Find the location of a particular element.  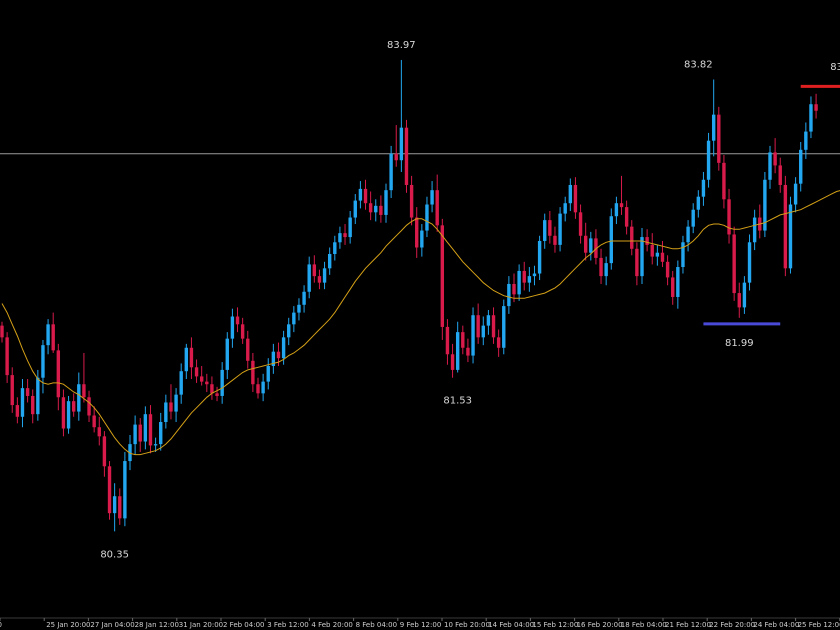

x-tick-label: 21 Feb 12:00 is located at coordinates (688, 625).